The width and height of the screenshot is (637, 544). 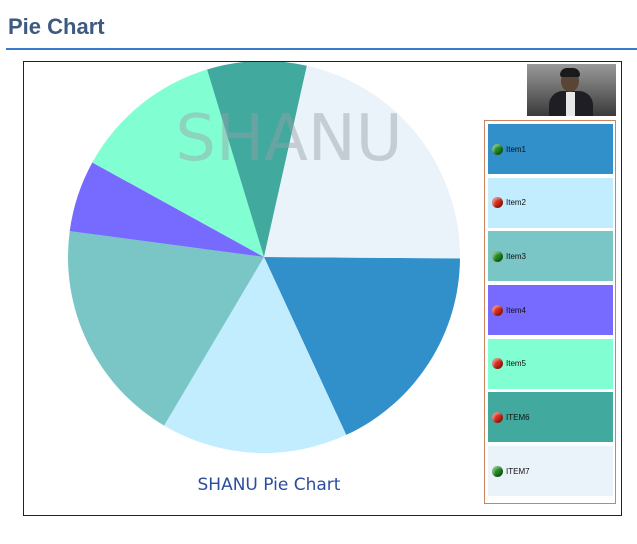 I want to click on pie-slice-item1, so click(x=362, y=346).